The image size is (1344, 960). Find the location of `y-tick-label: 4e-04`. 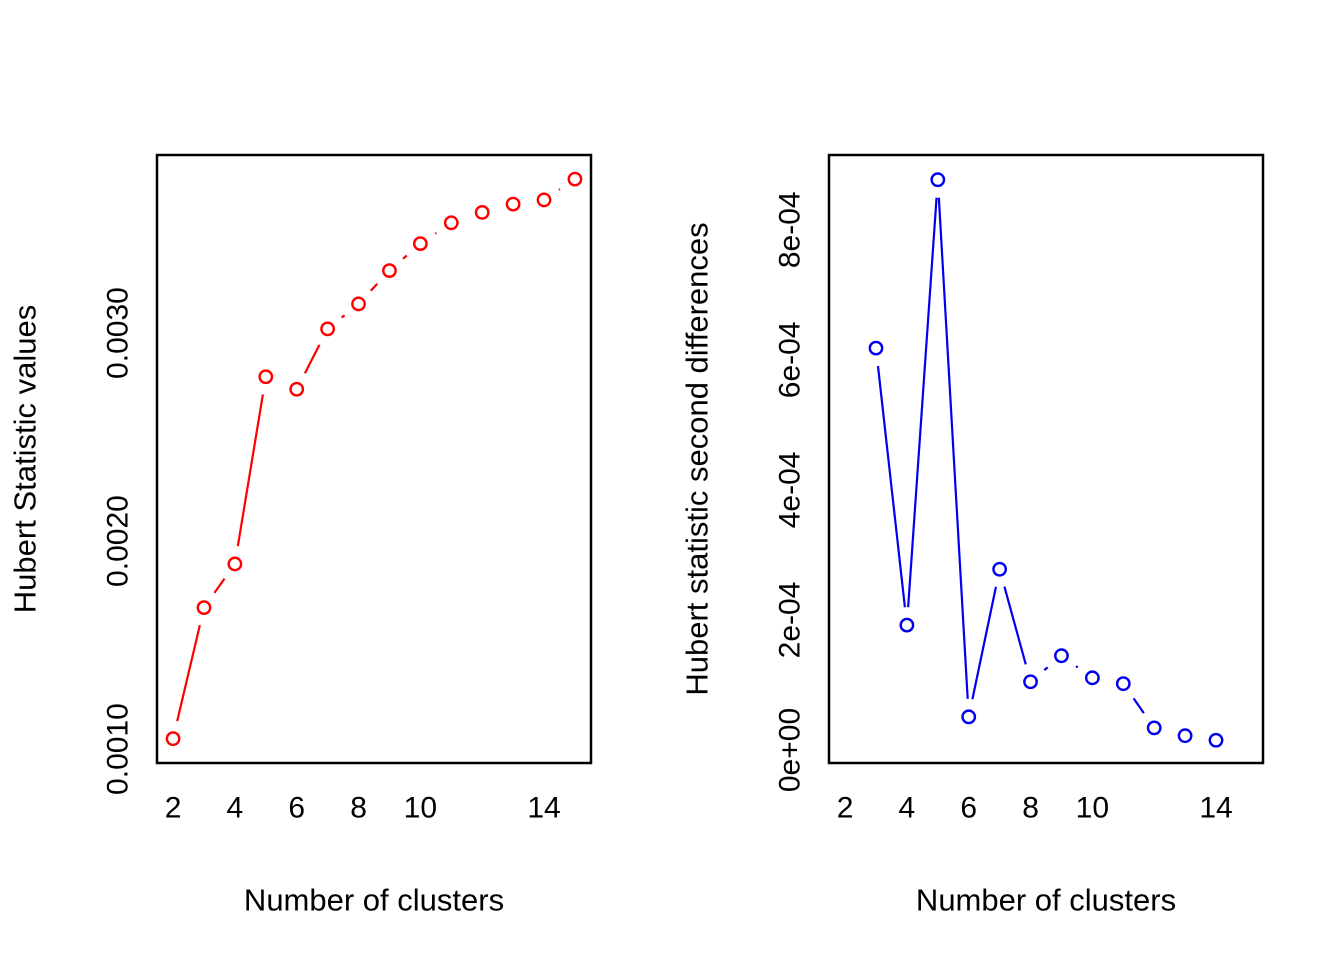

y-tick-label: 4e-04 is located at coordinates (790, 490).